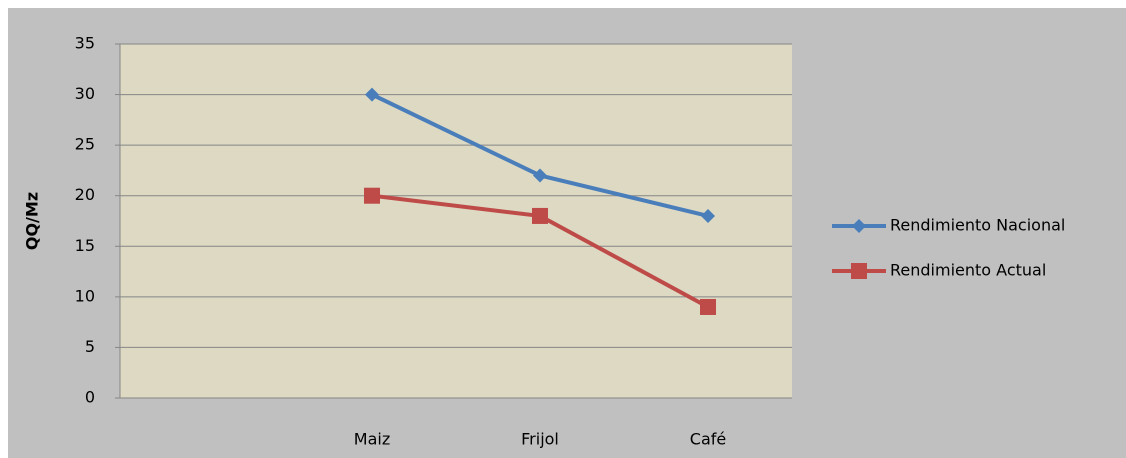 This screenshot has width=1126, height=458. Describe the element at coordinates (85, 43) in the screenshot. I see `y-tick-label: 35` at that location.